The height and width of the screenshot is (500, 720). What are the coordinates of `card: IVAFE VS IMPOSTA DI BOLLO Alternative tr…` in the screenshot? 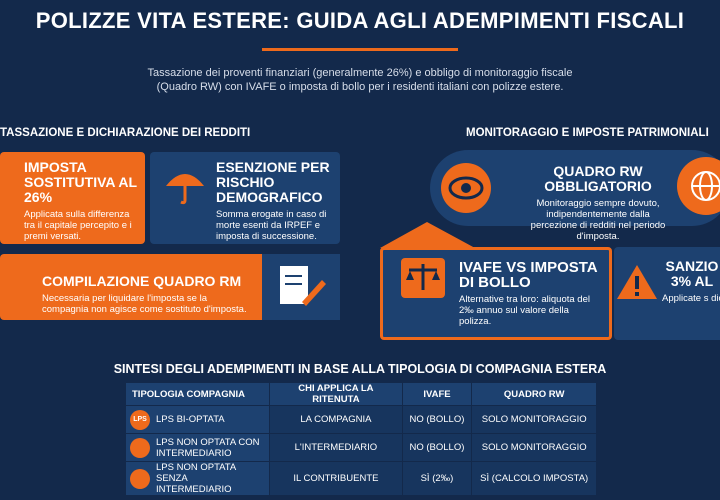 It's located at (496, 293).